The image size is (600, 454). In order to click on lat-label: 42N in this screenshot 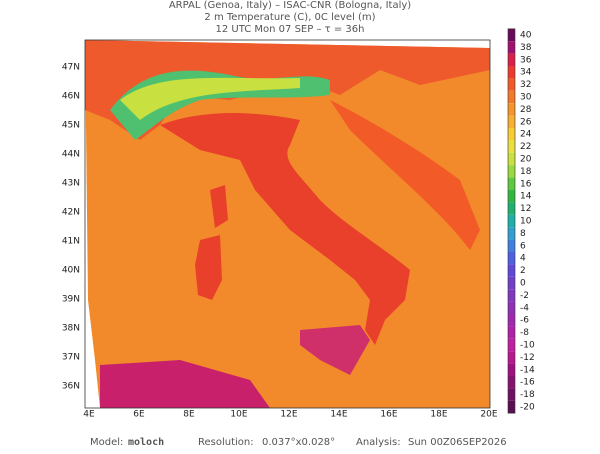, I will do `click(71, 213)`.